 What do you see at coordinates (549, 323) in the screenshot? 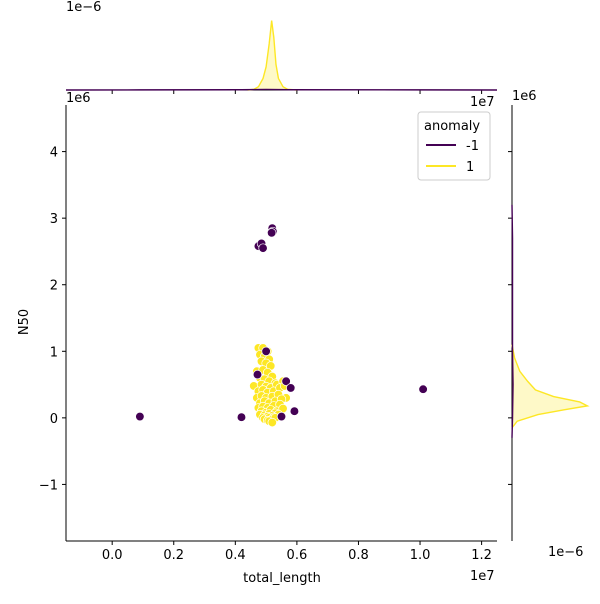
I see `right-marginal` at bounding box center [549, 323].